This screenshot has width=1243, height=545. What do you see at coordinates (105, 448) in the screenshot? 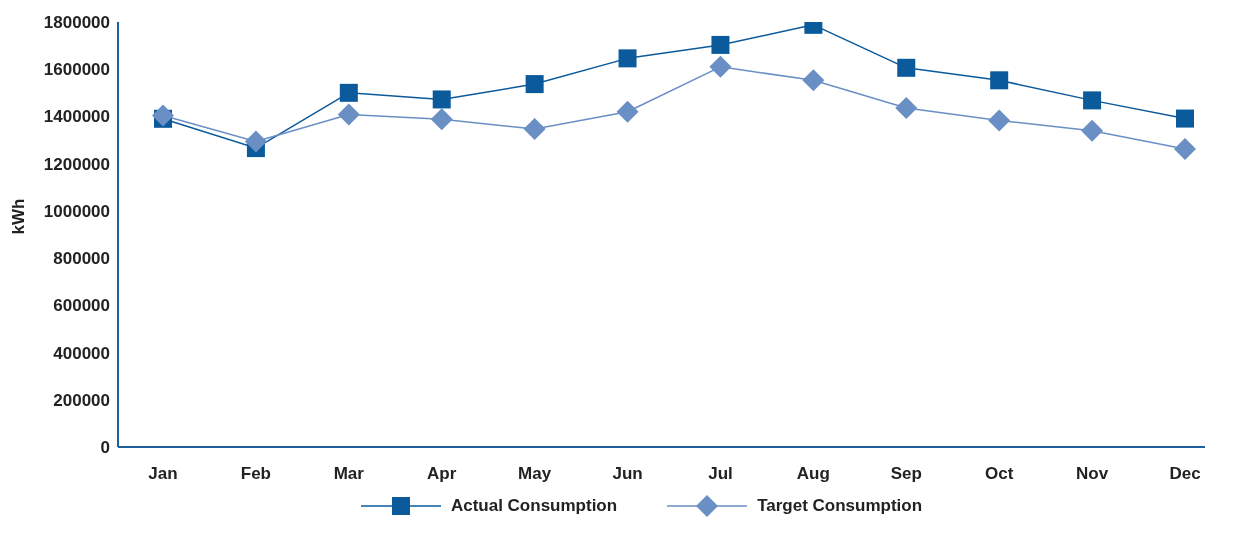
I see `y-tick-label: 0` at bounding box center [105, 448].